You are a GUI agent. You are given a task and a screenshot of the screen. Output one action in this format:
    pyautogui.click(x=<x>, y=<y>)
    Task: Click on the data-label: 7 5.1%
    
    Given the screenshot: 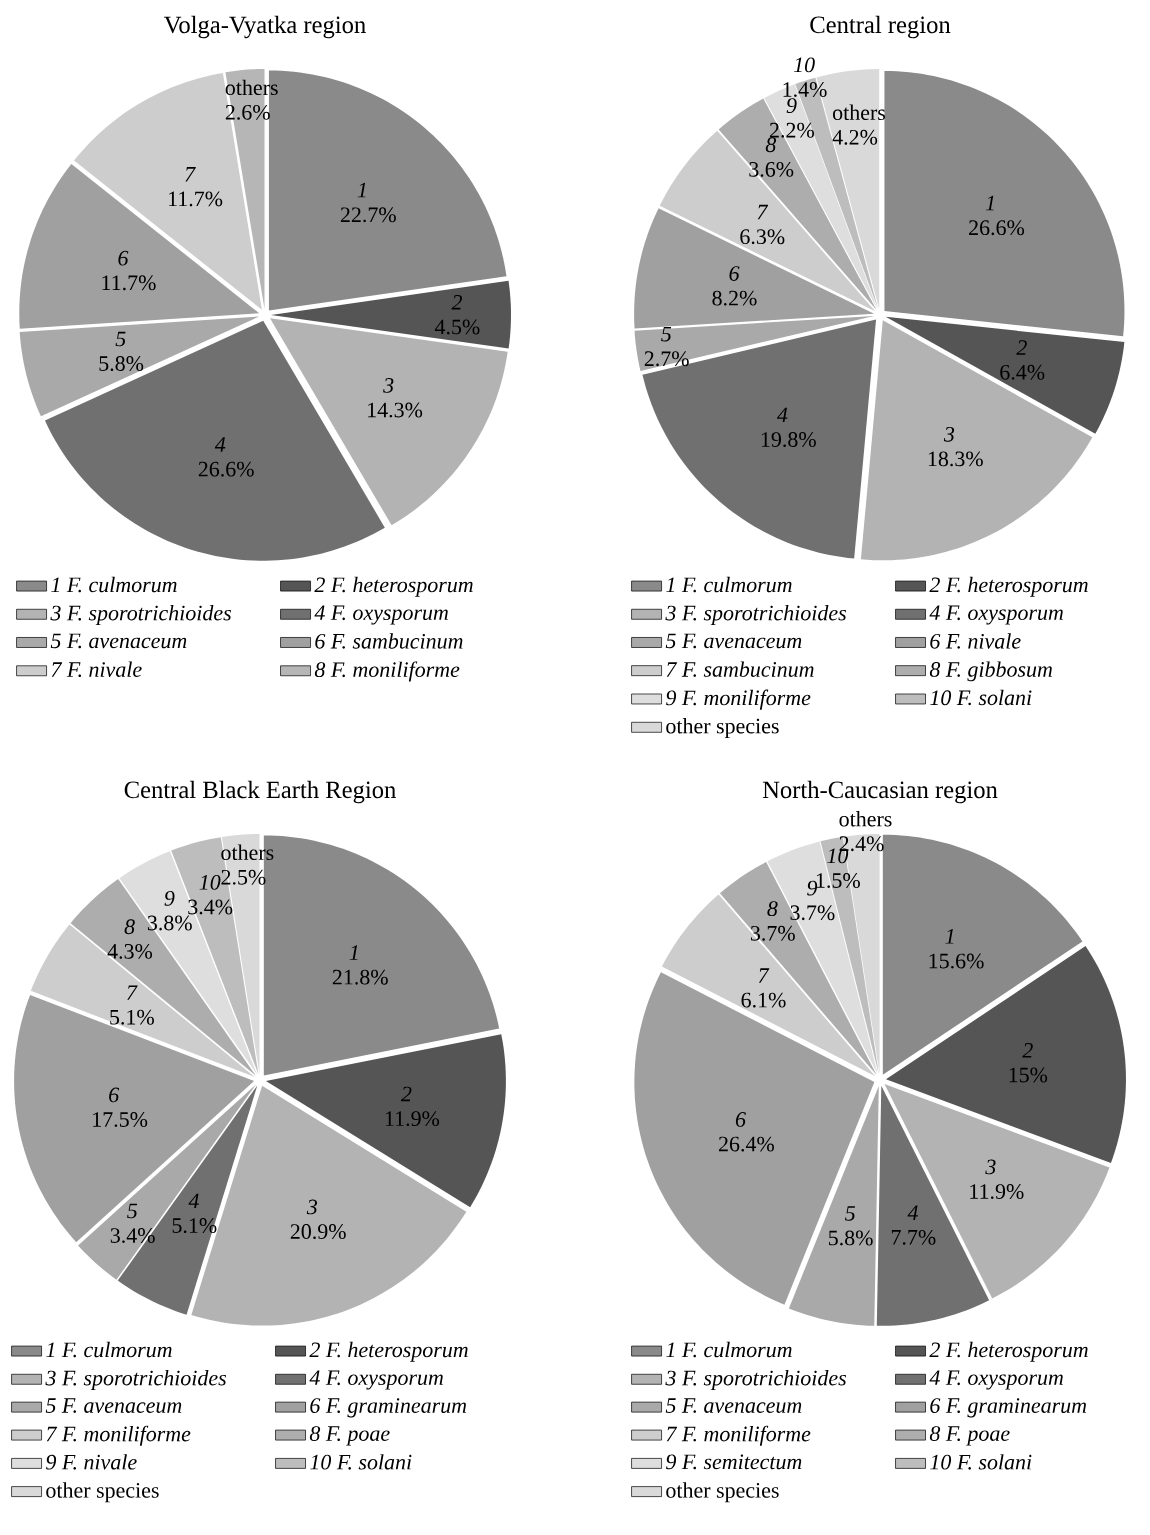 What is the action you would take?
    pyautogui.click(x=132, y=1005)
    